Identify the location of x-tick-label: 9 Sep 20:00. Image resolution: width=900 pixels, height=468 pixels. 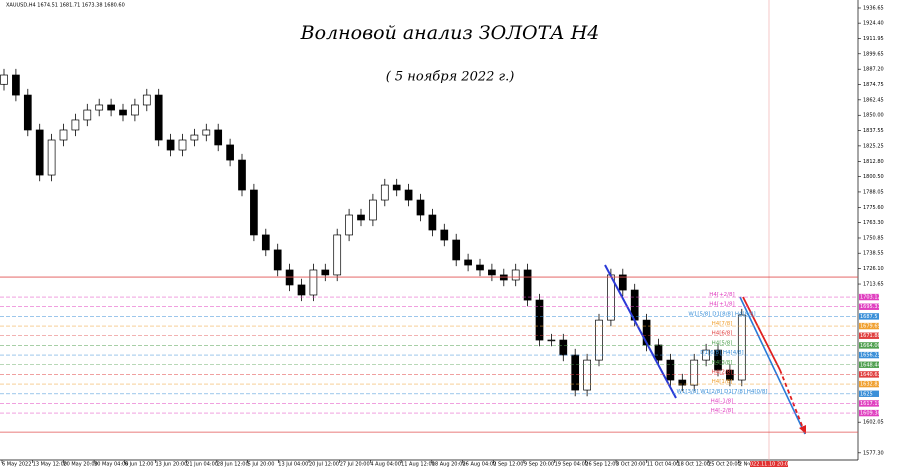
(539, 465).